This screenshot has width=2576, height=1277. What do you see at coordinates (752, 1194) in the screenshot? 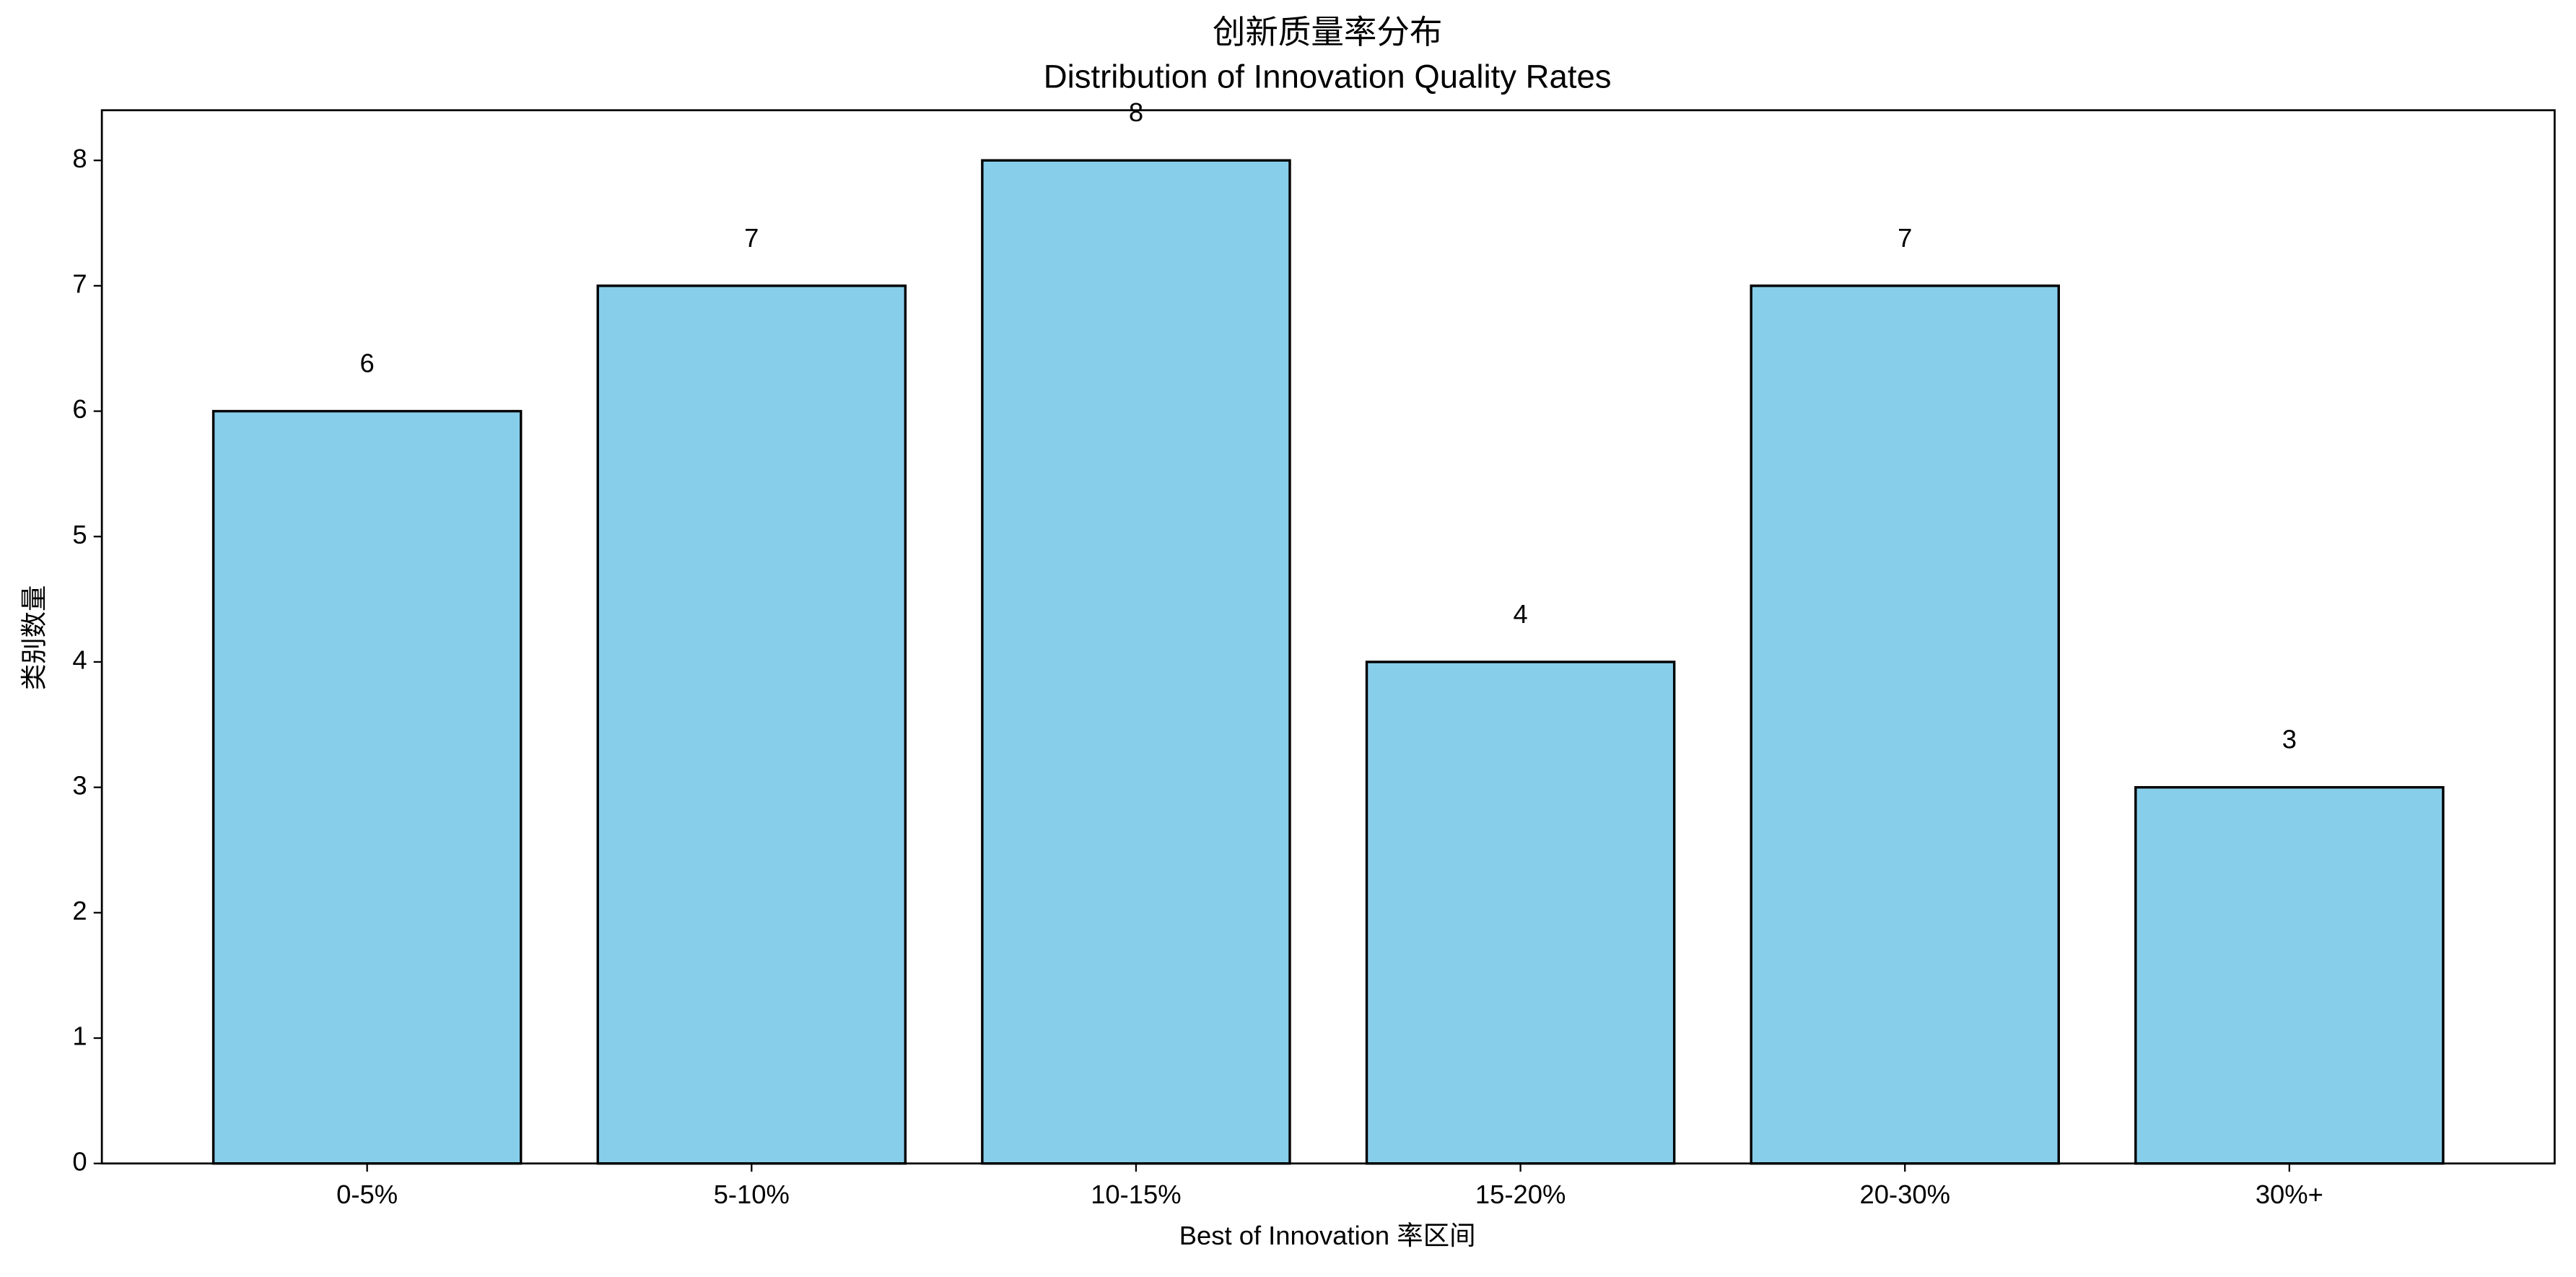
I see `x-tick-label: 5-10%` at bounding box center [752, 1194].